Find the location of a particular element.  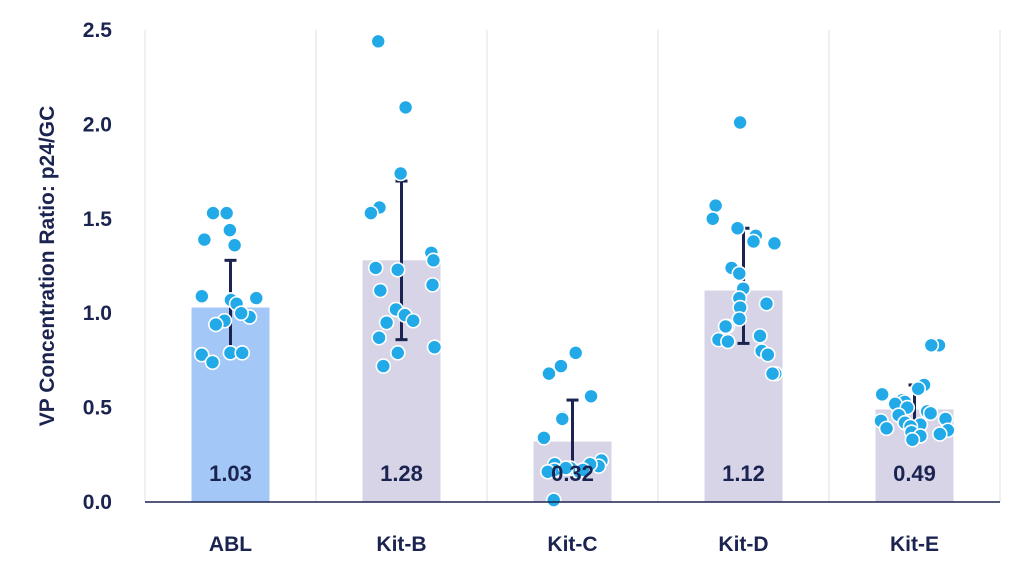

value-label: 0.49 is located at coordinates (914, 473).